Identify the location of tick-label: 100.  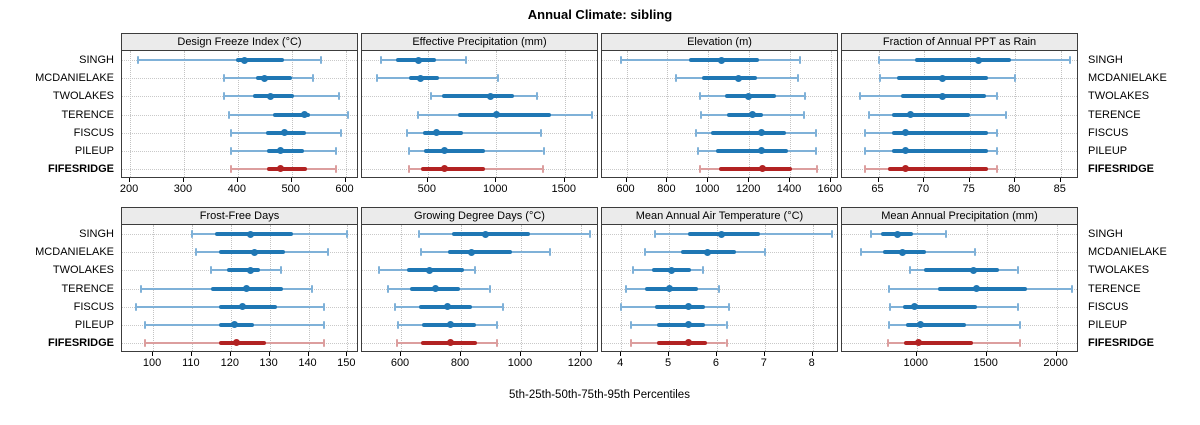
(152, 363).